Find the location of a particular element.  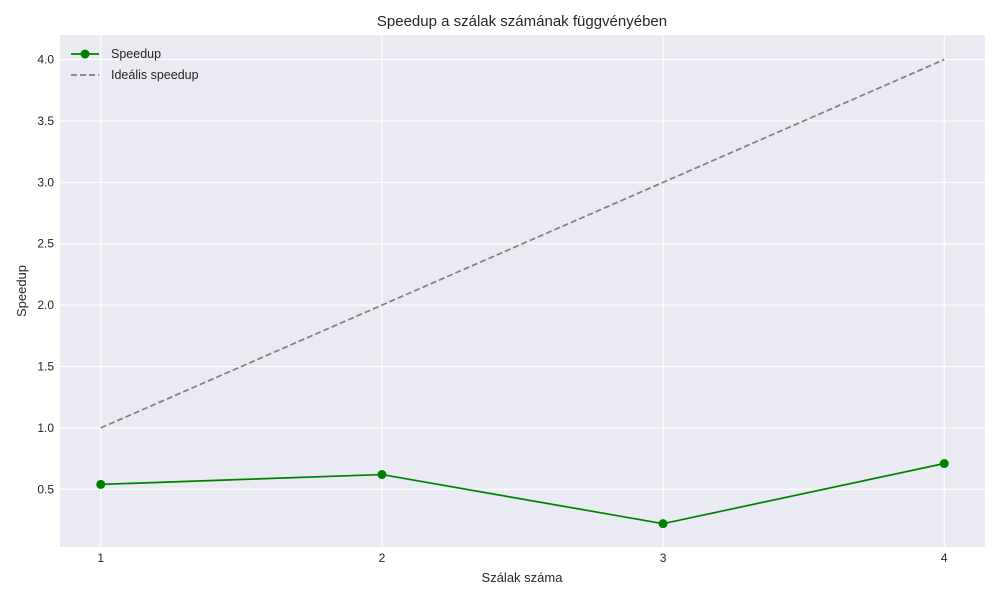

series-line-speedup is located at coordinates (522, 493).